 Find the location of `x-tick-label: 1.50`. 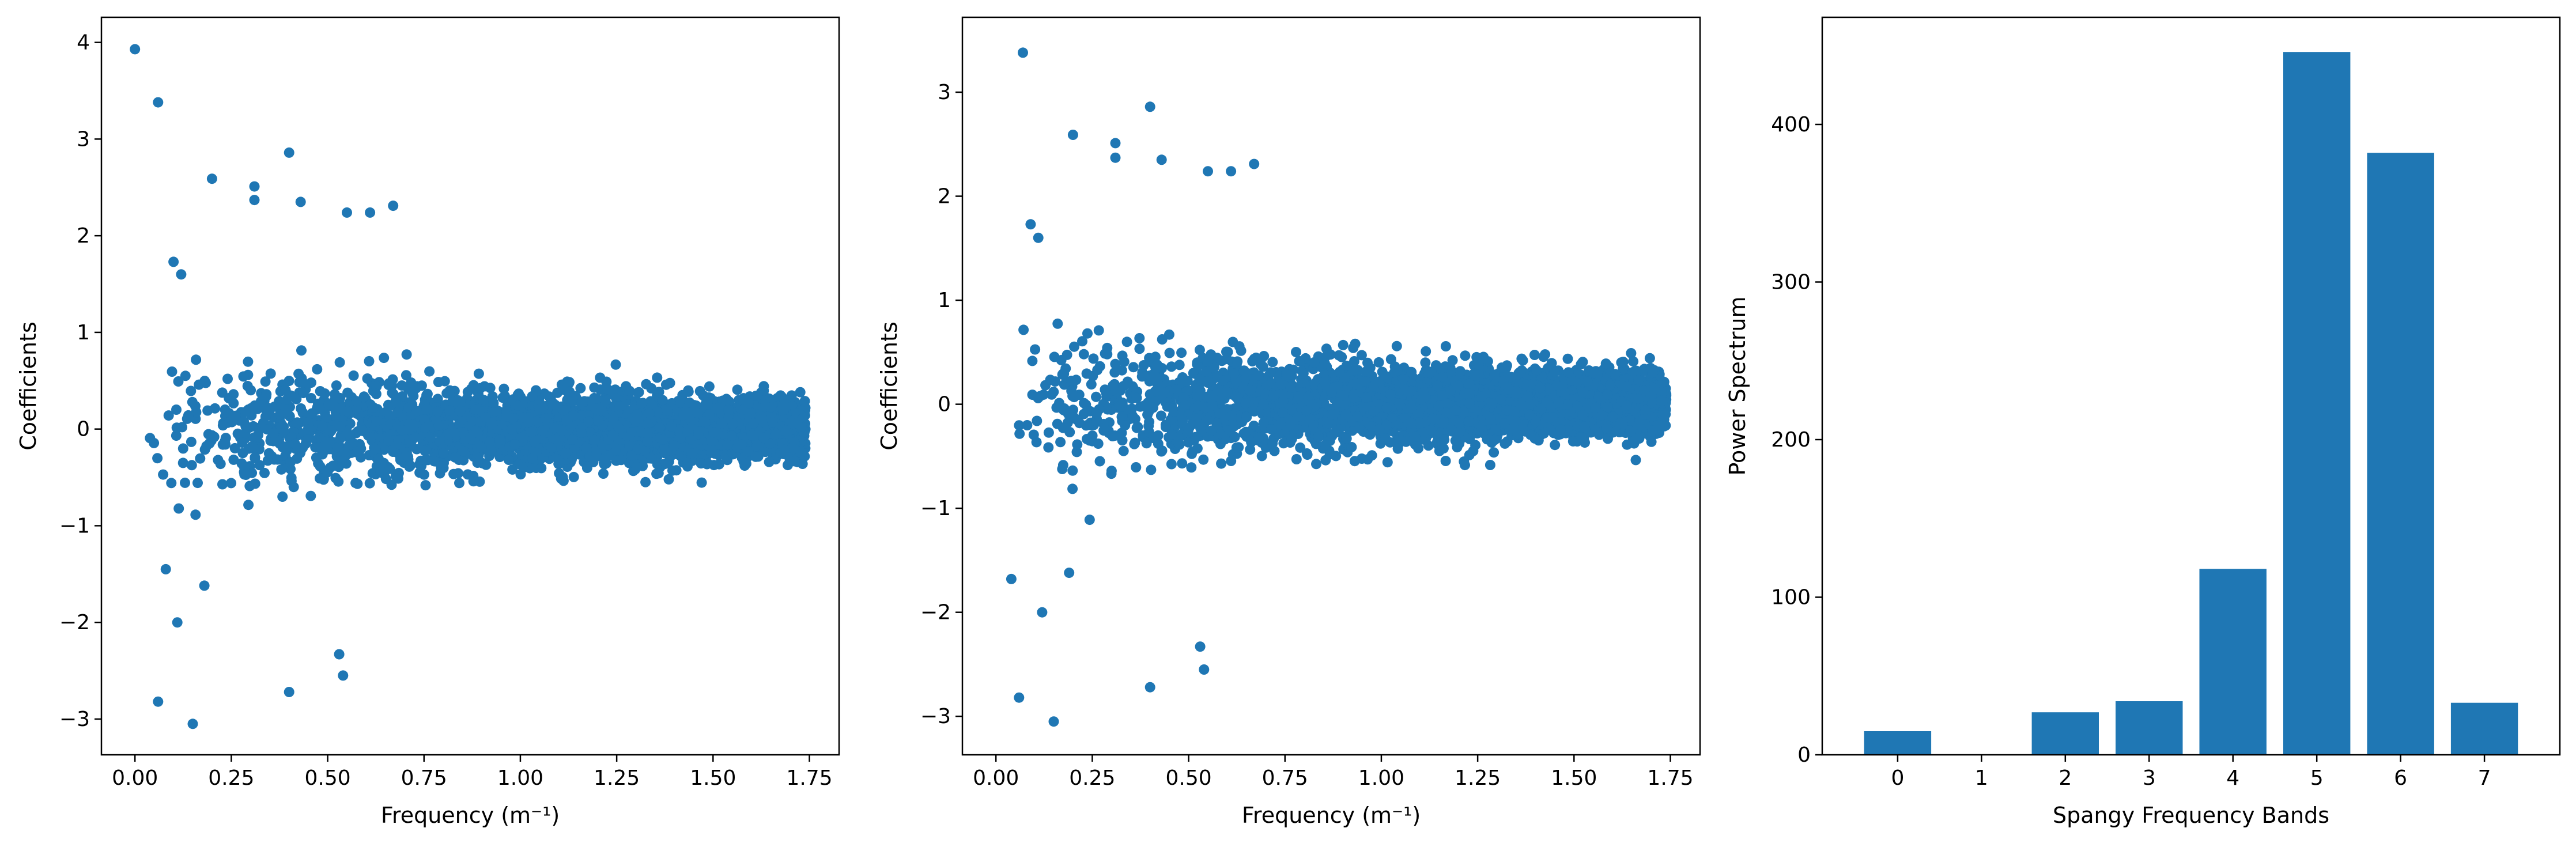

x-tick-label: 1.50 is located at coordinates (713, 778).